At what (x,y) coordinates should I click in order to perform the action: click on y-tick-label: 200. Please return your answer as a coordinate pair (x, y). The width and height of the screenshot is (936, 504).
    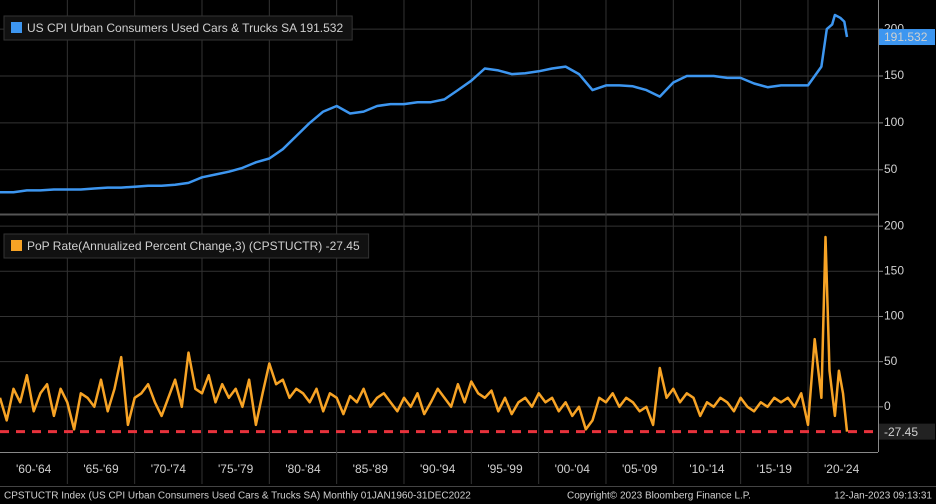
    Looking at the image, I should click on (894, 225).